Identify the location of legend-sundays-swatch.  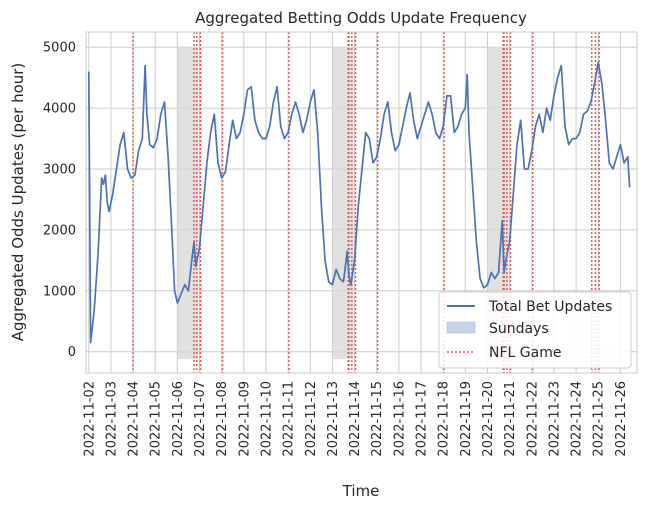
(461, 327).